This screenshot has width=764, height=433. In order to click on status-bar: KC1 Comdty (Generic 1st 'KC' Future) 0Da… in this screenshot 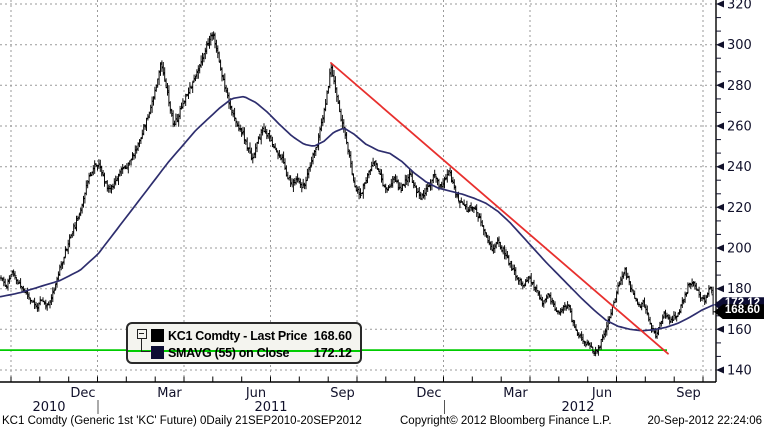, I will do `click(382, 423)`.